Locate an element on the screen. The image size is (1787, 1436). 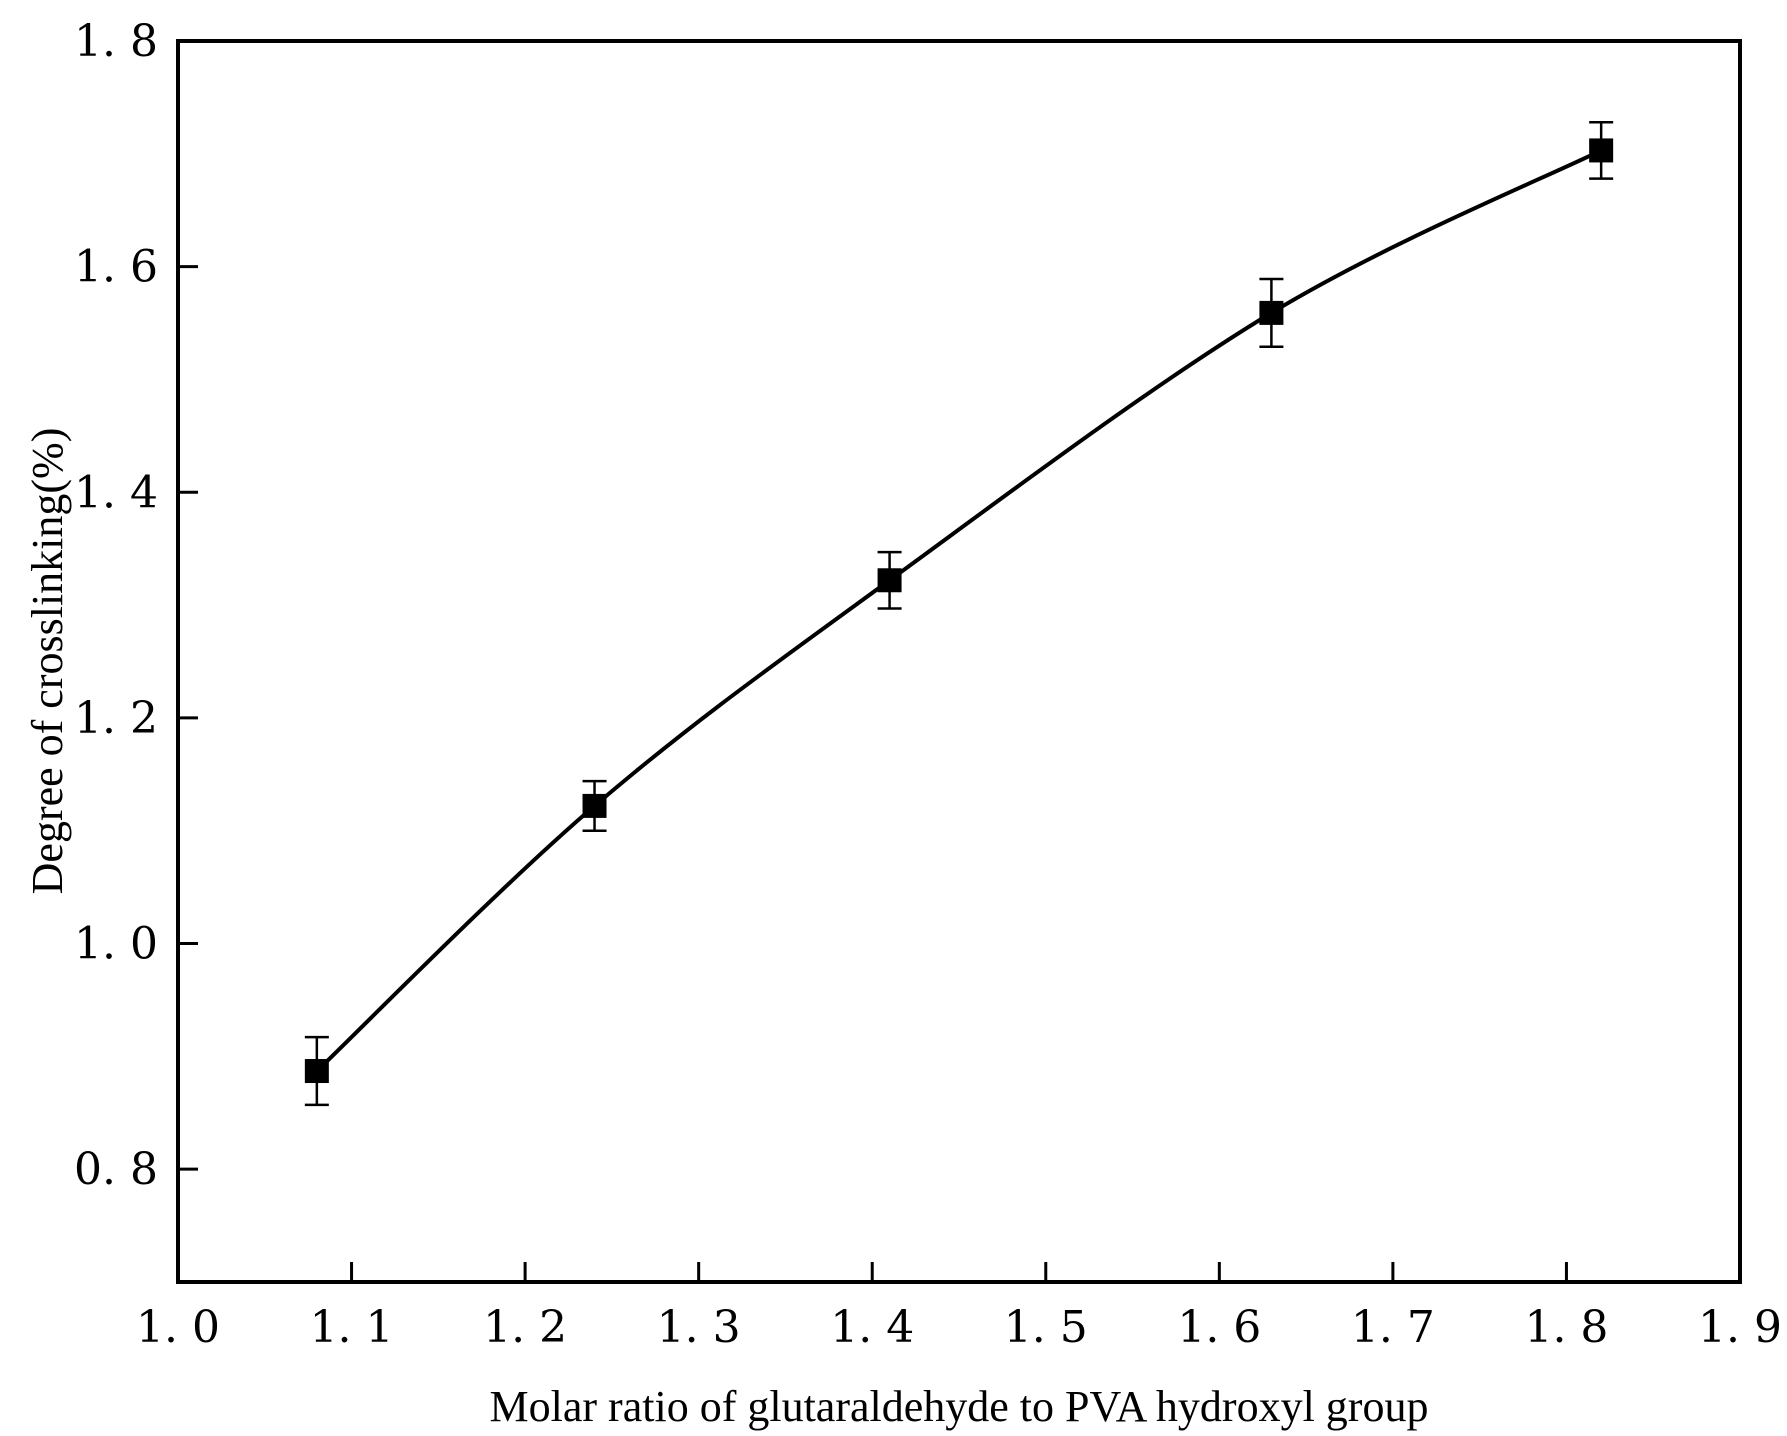
y-tick-label: 1. 6 is located at coordinates (116, 267).